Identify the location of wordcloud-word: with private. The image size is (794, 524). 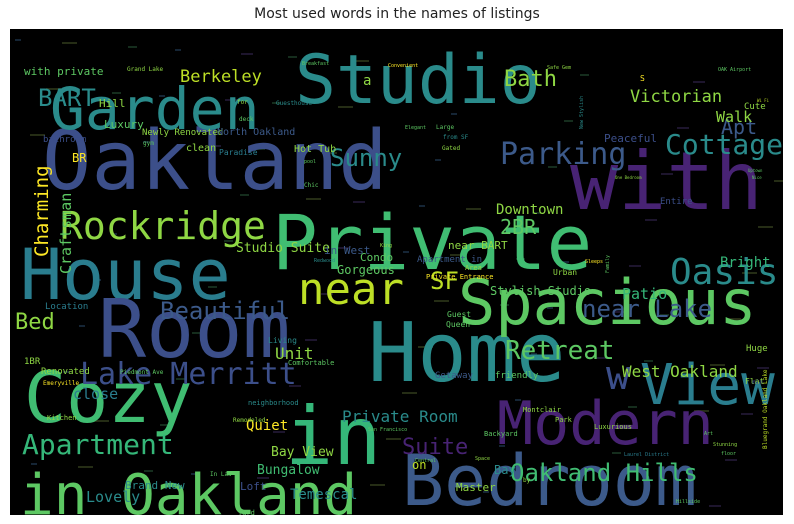
(63, 71).